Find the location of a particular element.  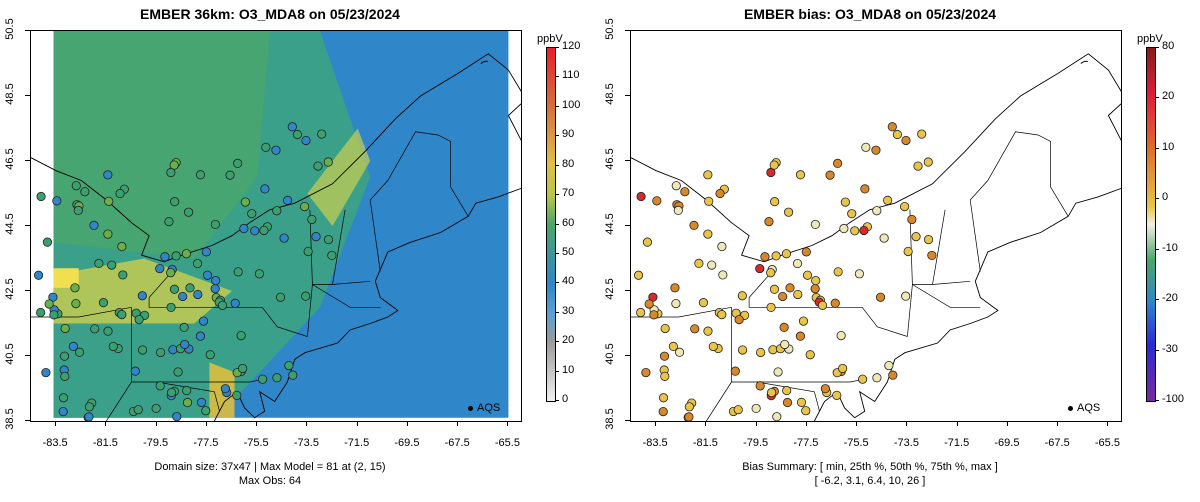

lon-tick-label: -73.5 is located at coordinates (306, 443).